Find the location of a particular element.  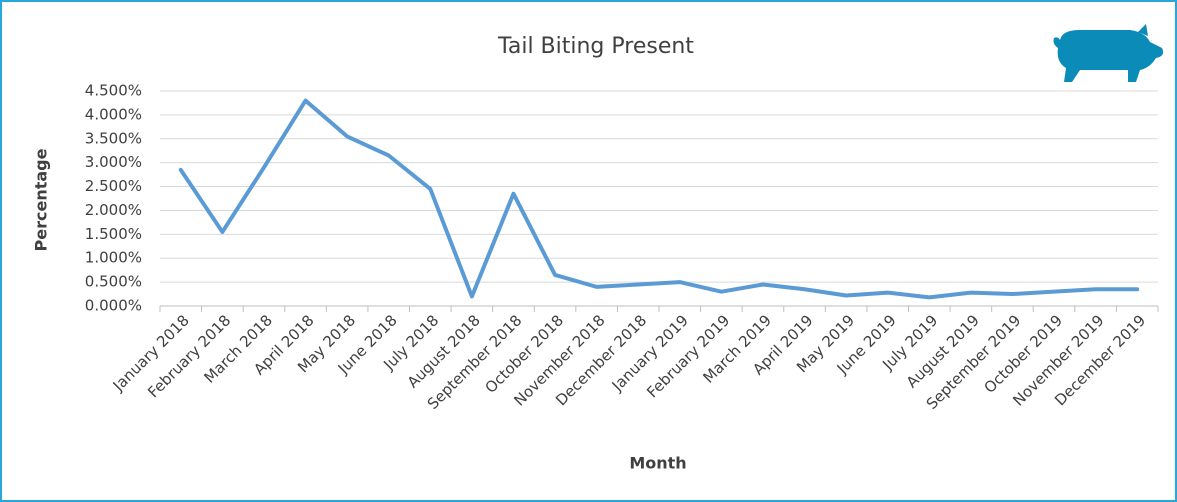

y-axis-title: Percentage is located at coordinates (41, 199).